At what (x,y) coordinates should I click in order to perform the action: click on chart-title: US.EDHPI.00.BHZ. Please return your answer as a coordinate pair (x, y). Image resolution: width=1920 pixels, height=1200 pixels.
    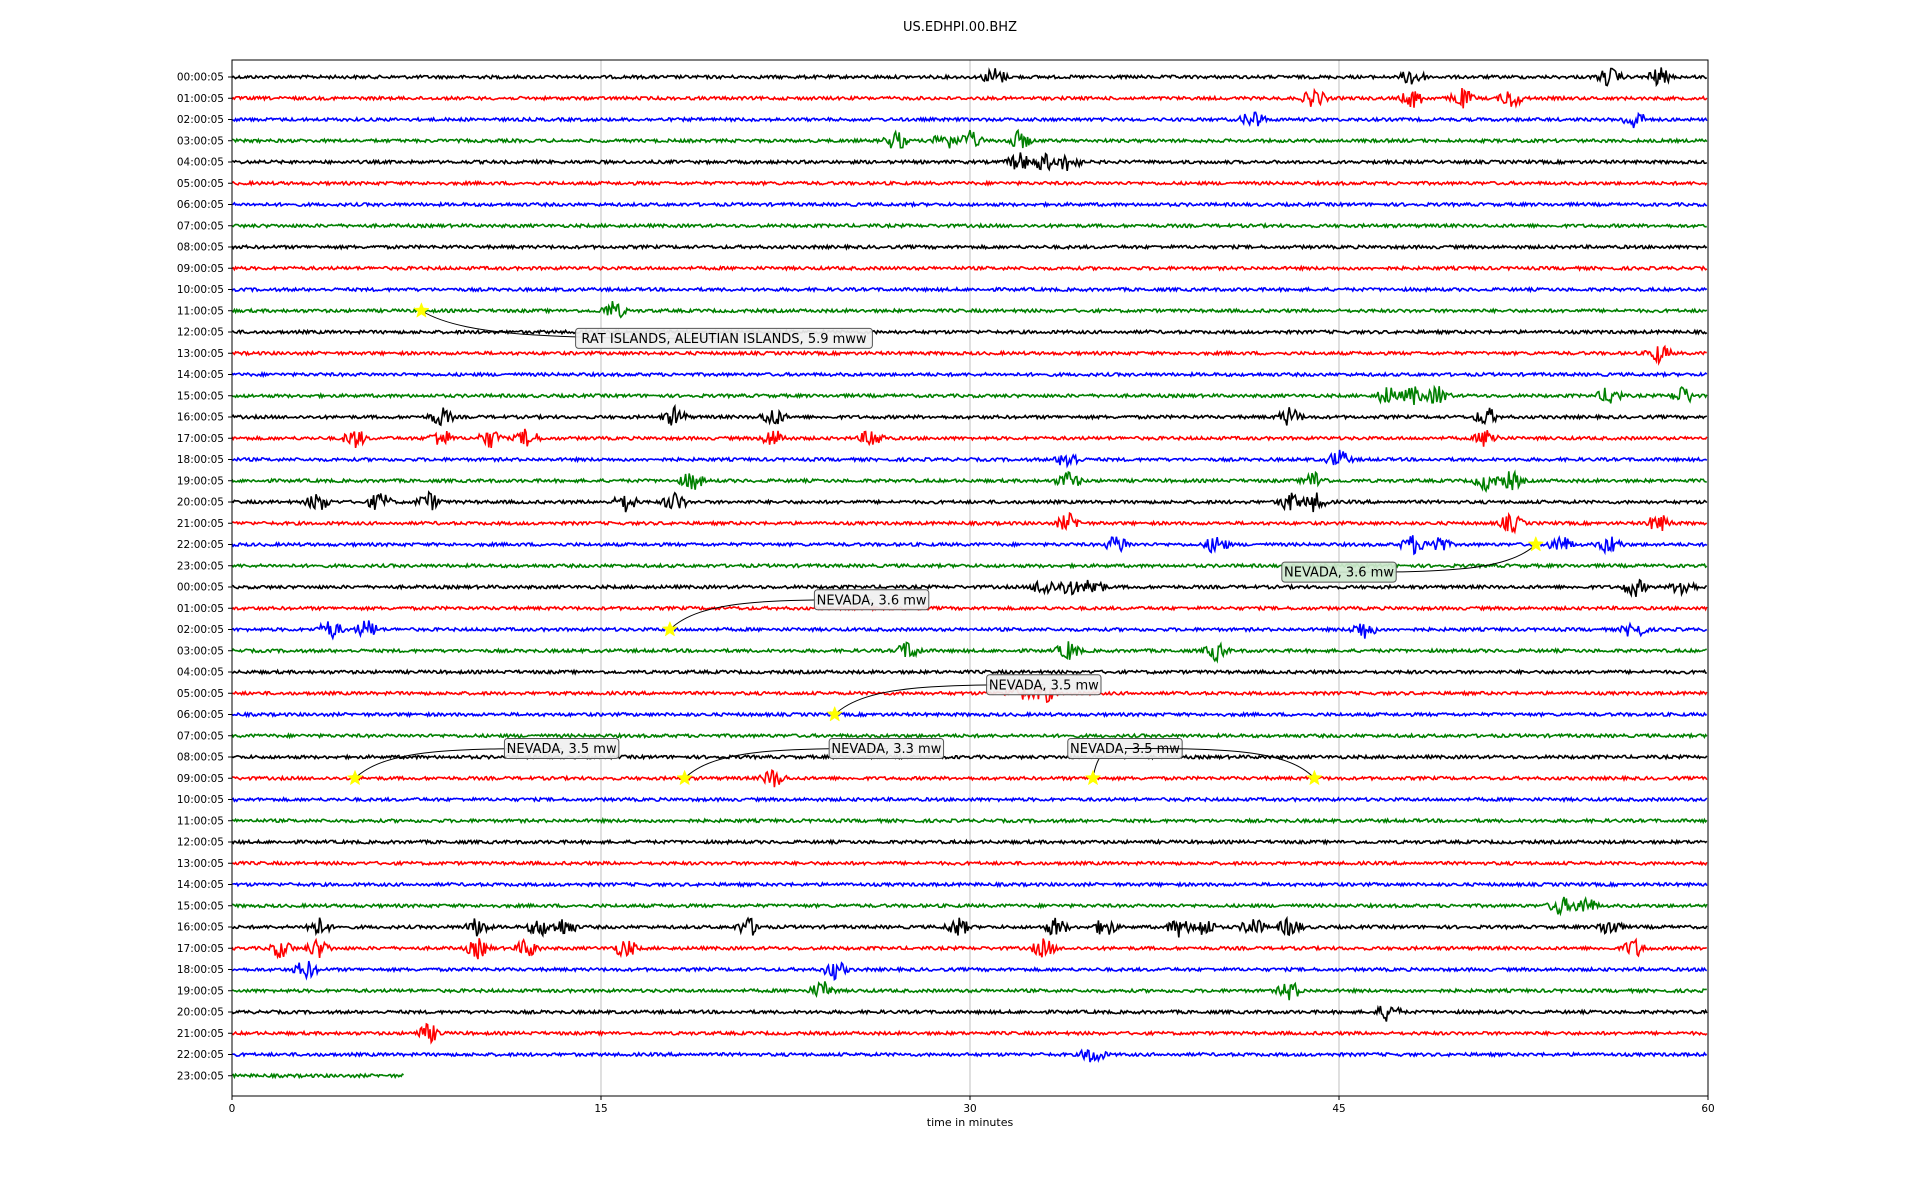
    Looking at the image, I should click on (960, 27).